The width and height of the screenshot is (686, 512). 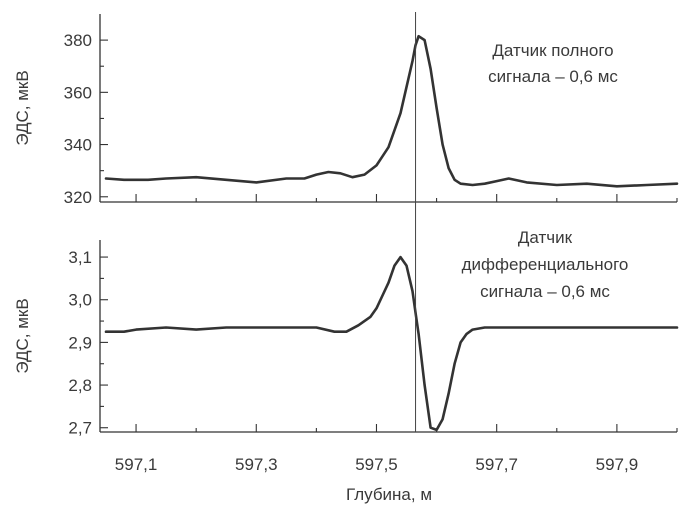 I want to click on y-tick-label: 380, so click(x=78, y=40).